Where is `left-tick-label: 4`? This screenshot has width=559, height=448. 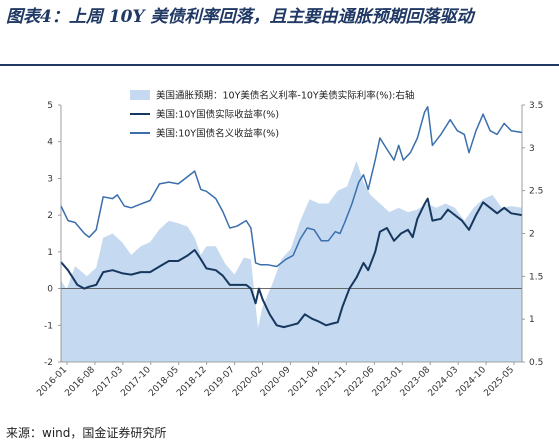 left-tick-label: 4 is located at coordinates (50, 143).